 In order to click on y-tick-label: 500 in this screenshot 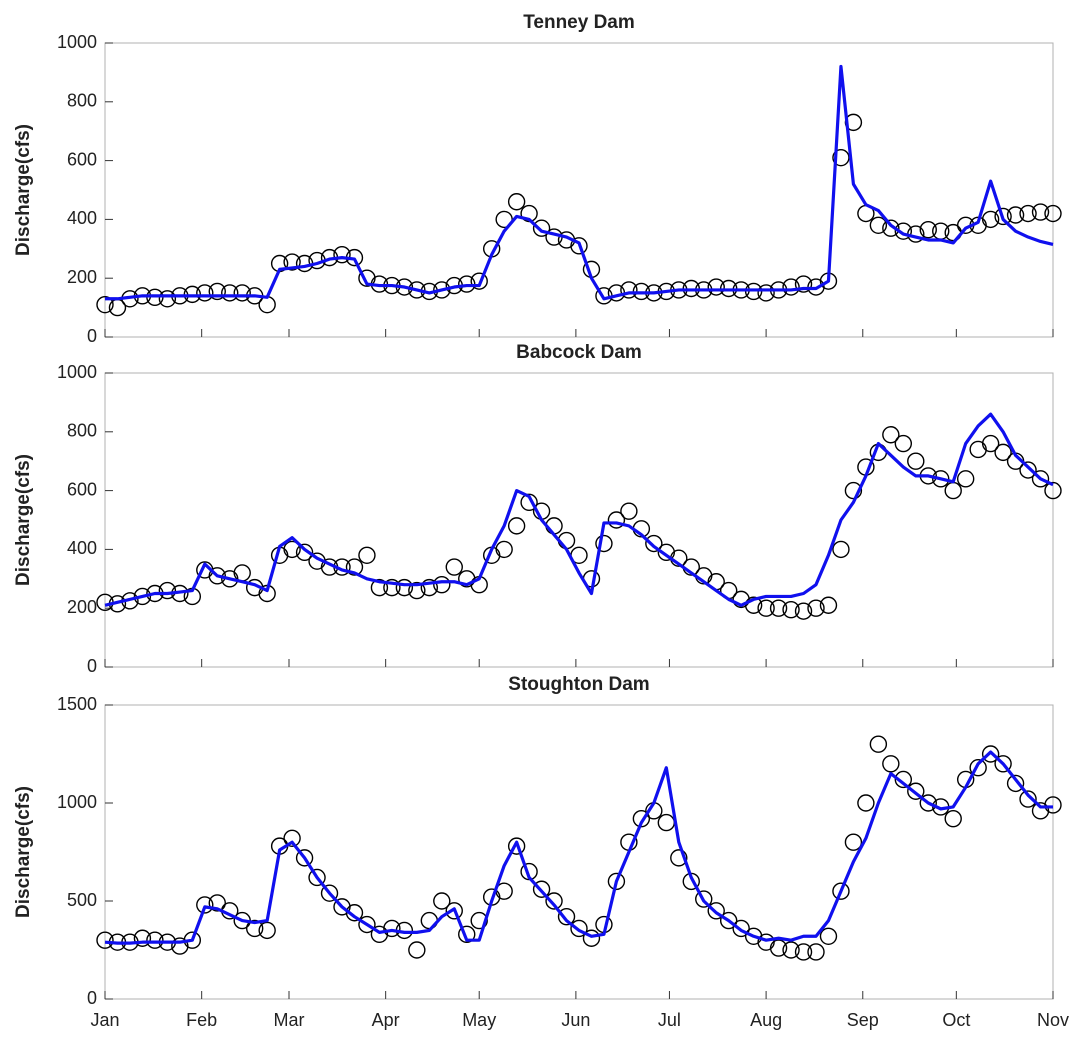, I will do `click(82, 900)`.